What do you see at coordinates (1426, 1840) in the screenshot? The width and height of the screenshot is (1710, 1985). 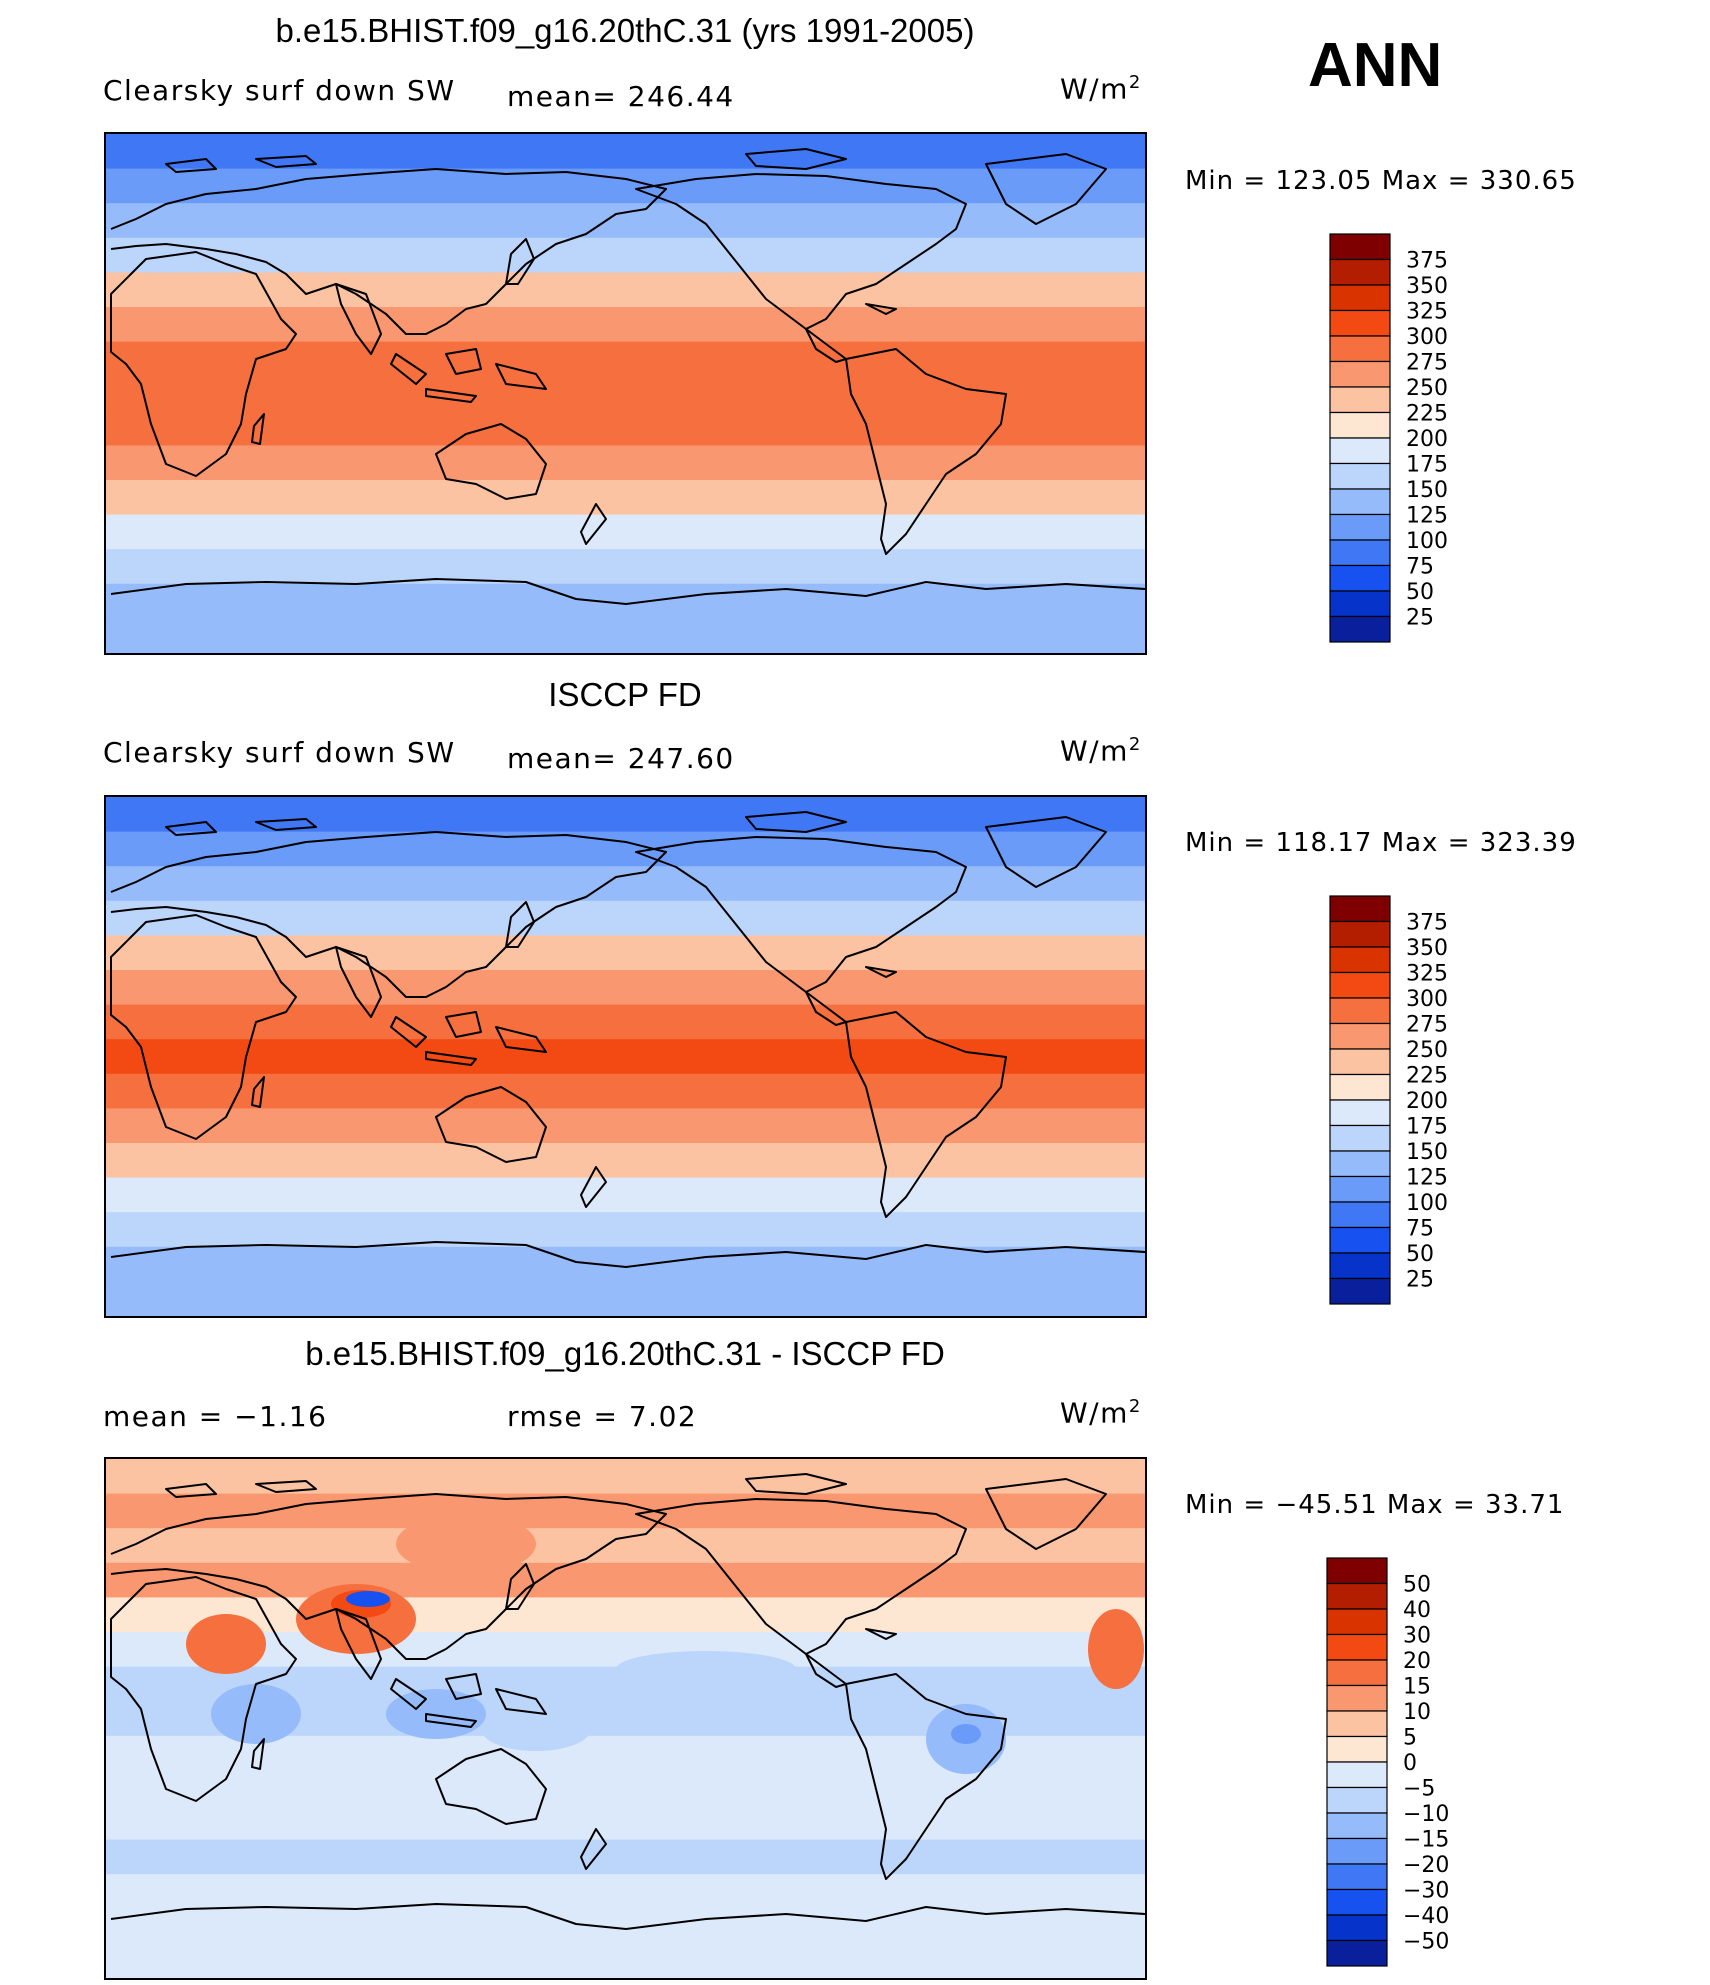 I see `colorbar-tick-label: −15` at bounding box center [1426, 1840].